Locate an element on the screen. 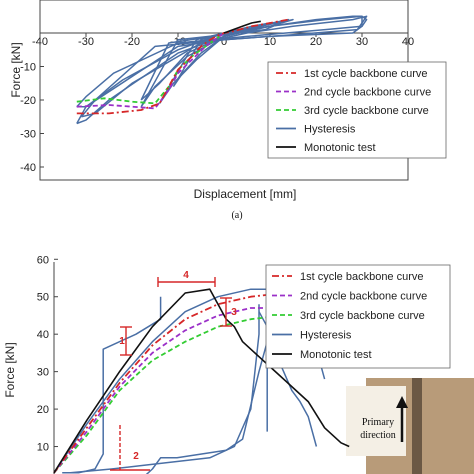 Image resolution: width=474 pixels, height=474 pixels. panel-a-y-tick-label: -20 is located at coordinates (28, 101).